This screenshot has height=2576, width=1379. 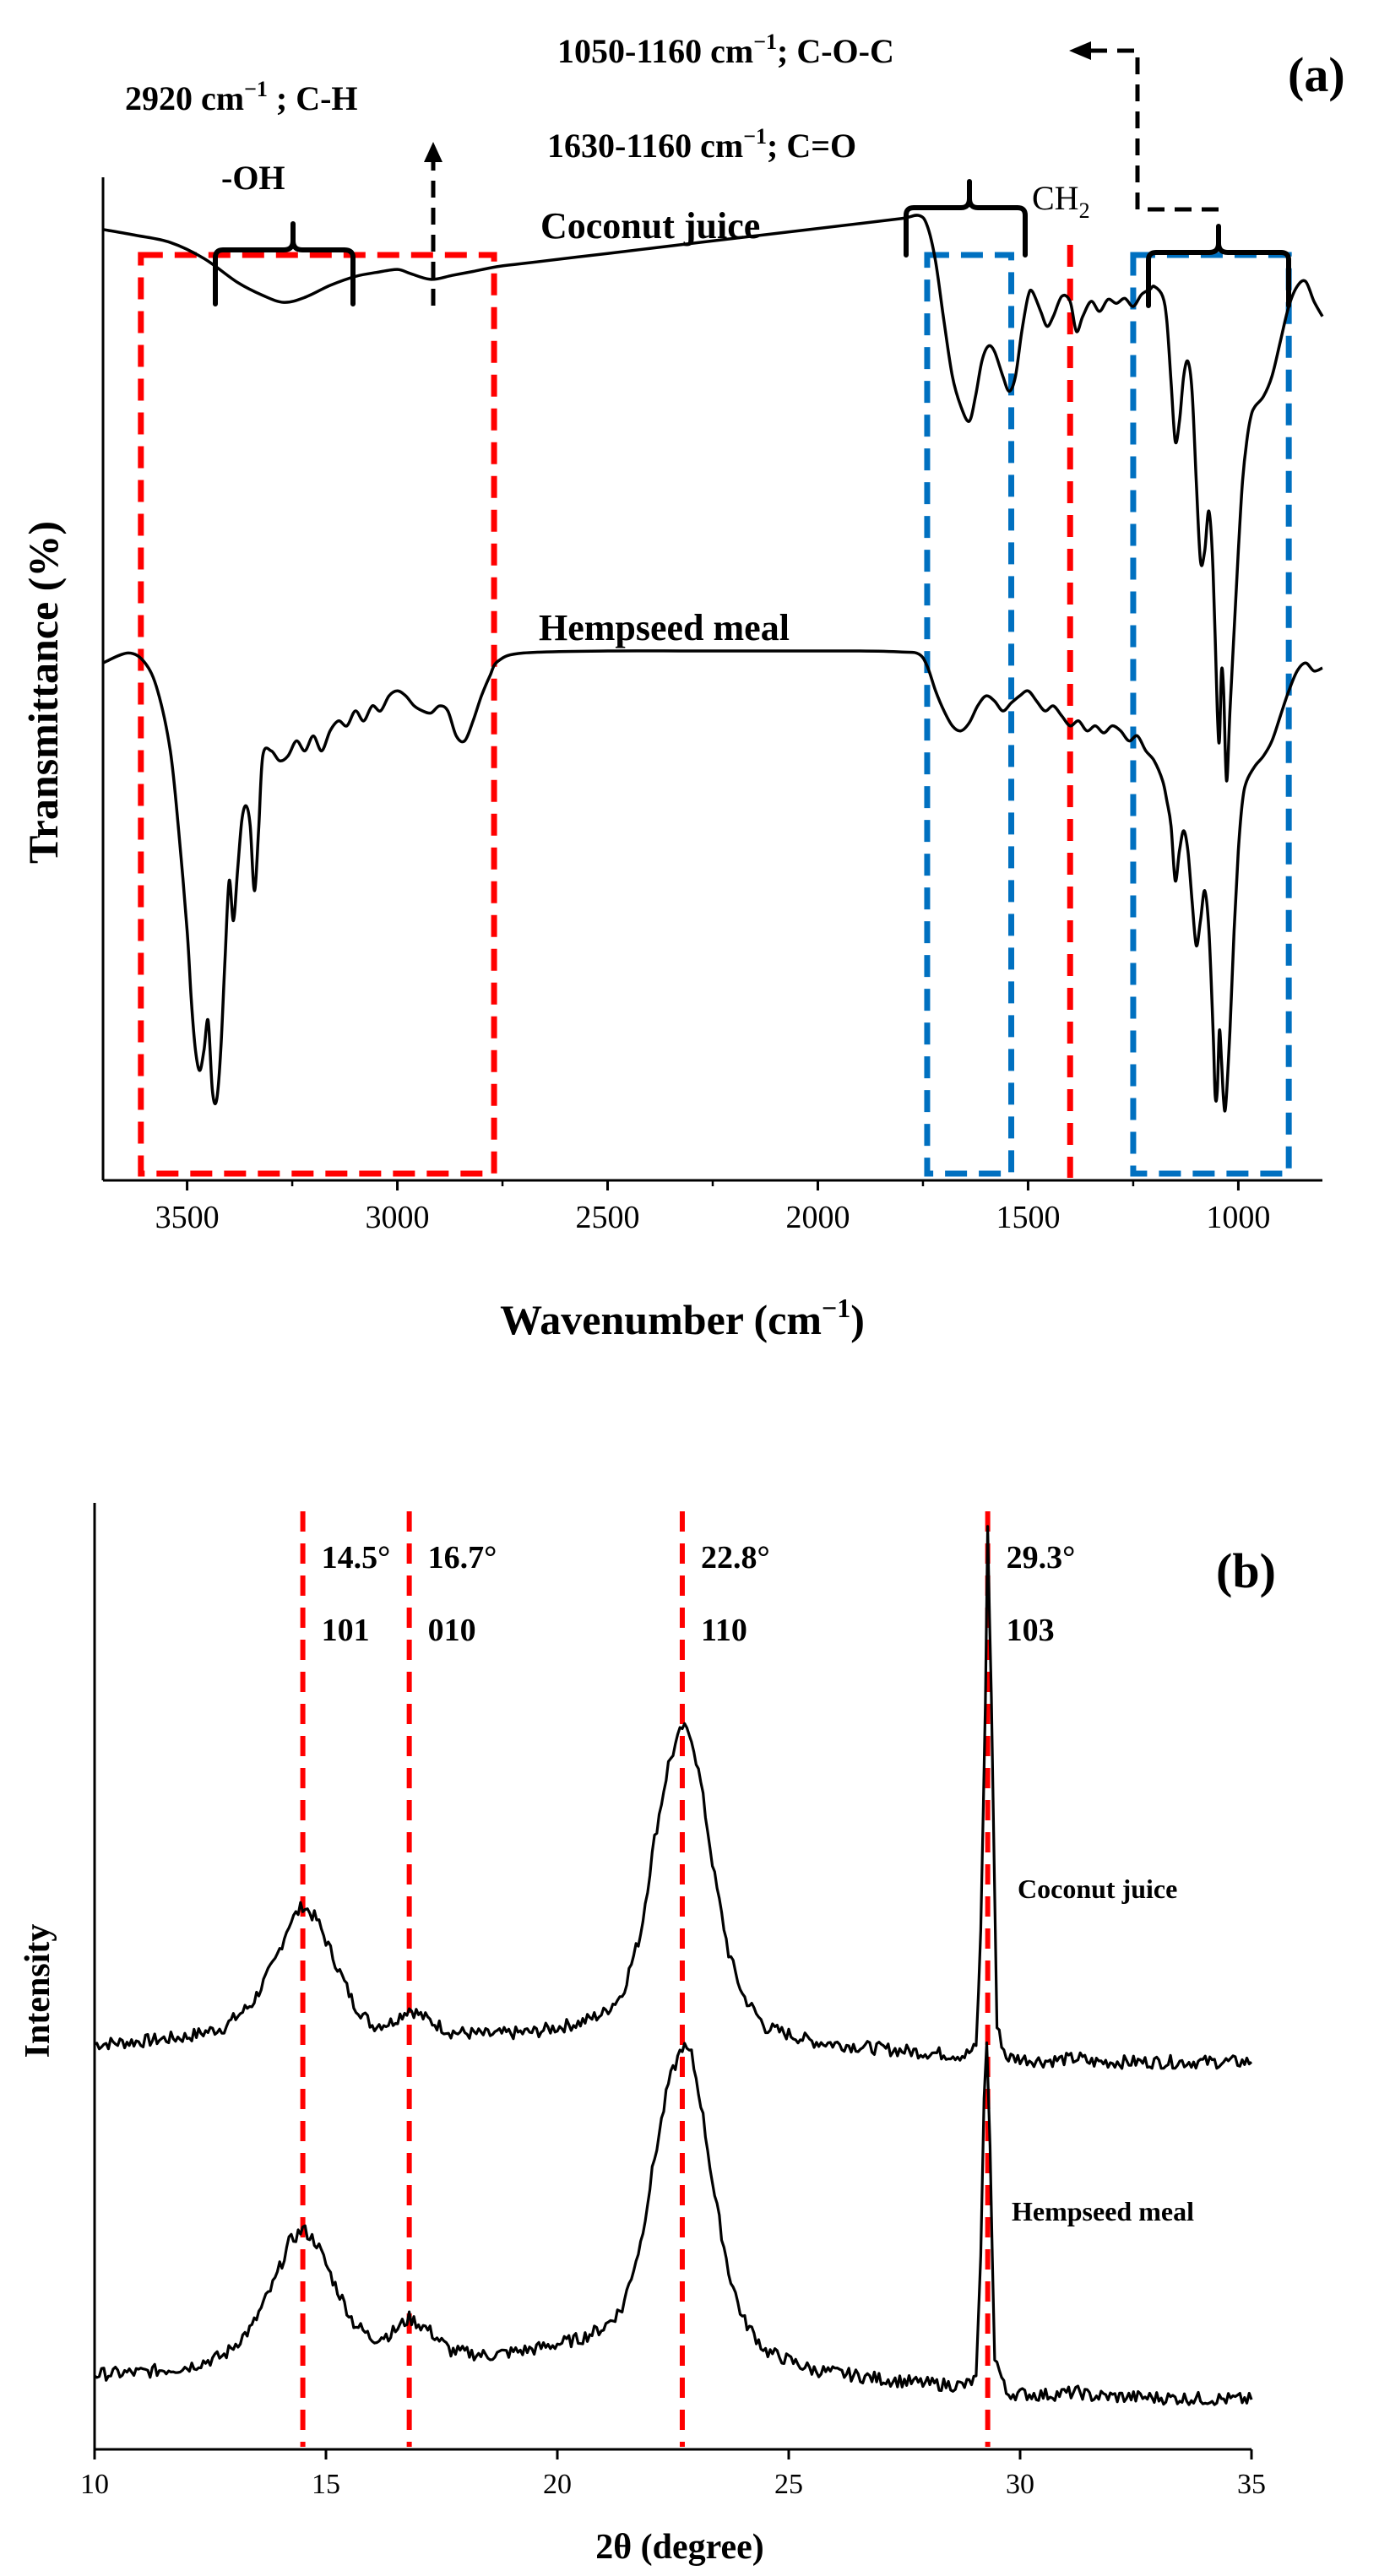 What do you see at coordinates (650, 226) in the screenshot?
I see `ftir-curve-label-coconut: Coconut juice` at bounding box center [650, 226].